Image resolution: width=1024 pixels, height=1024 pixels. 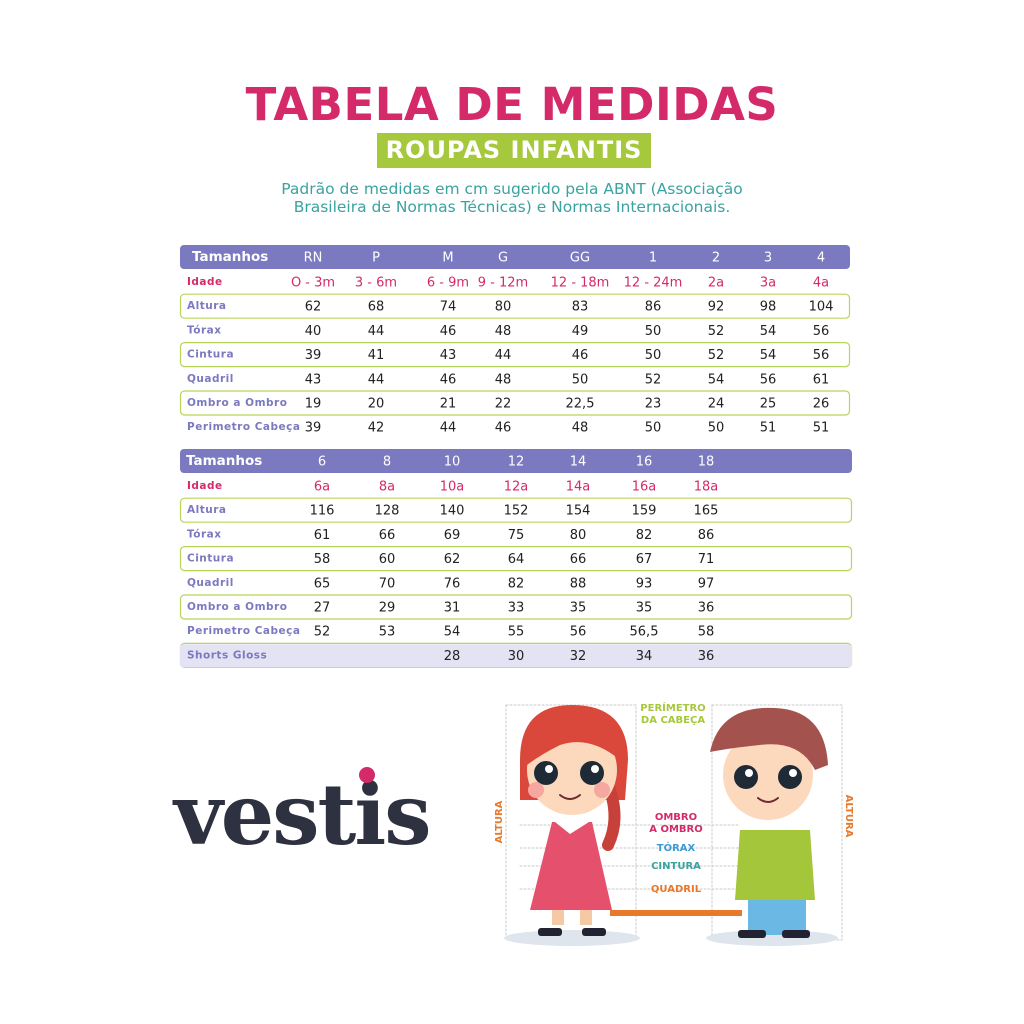 I want to click on cell: 54, so click(x=716, y=379).